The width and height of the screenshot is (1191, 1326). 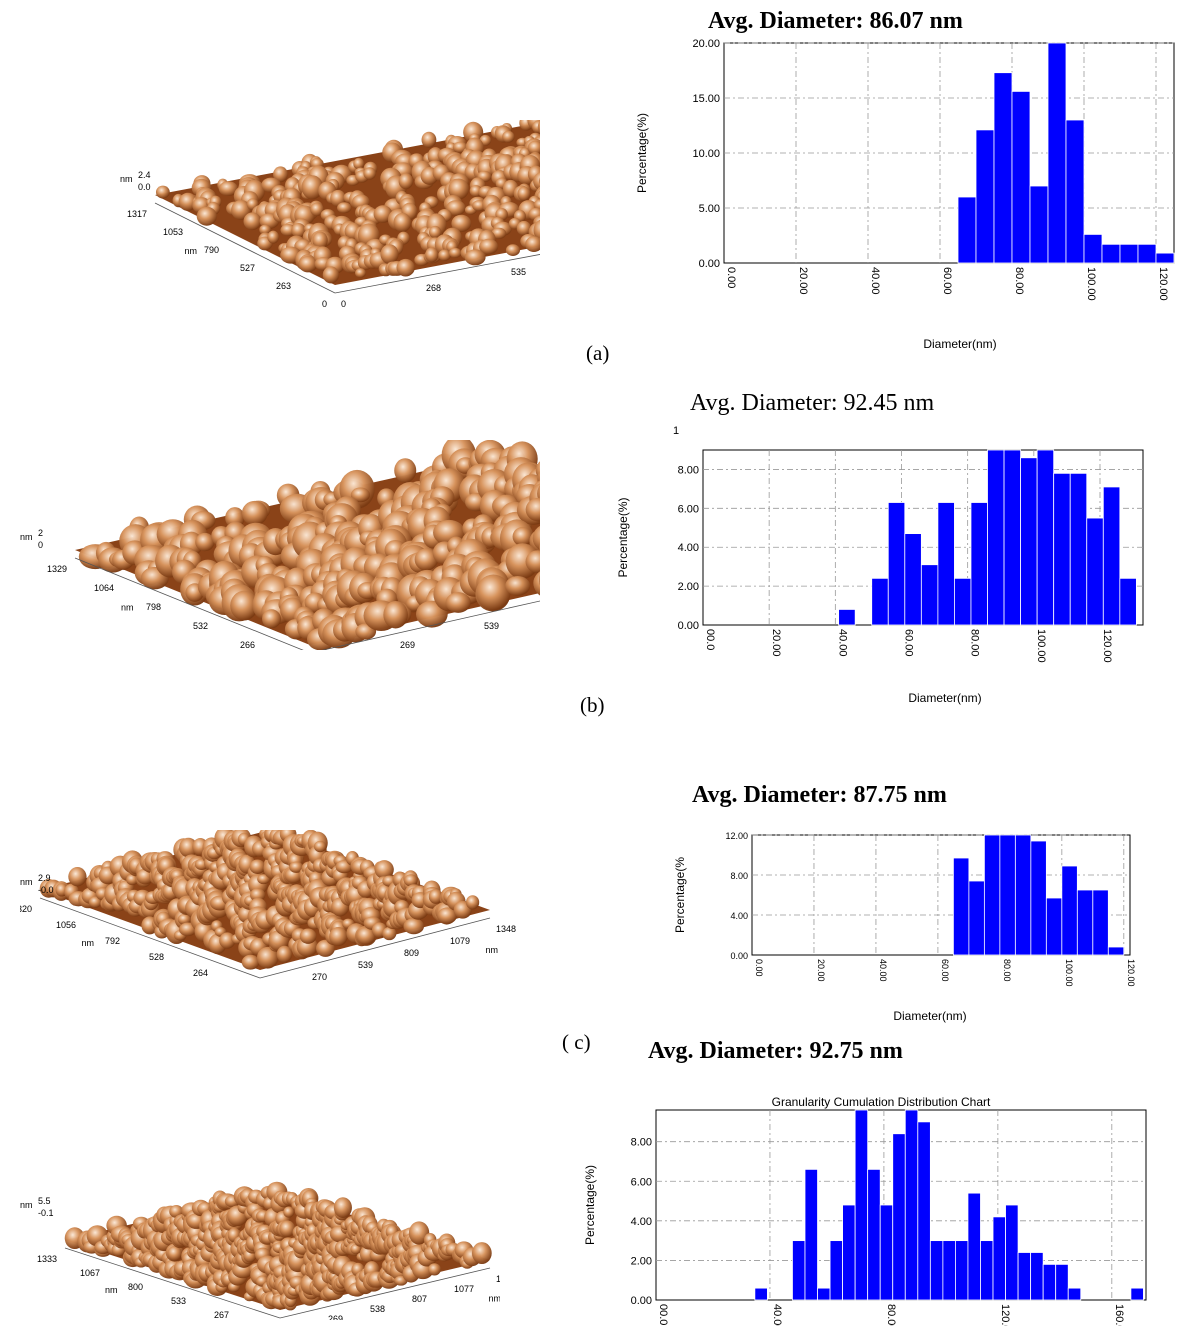 What do you see at coordinates (576, 1042) in the screenshot?
I see `panel-label-c: ( c)` at bounding box center [576, 1042].